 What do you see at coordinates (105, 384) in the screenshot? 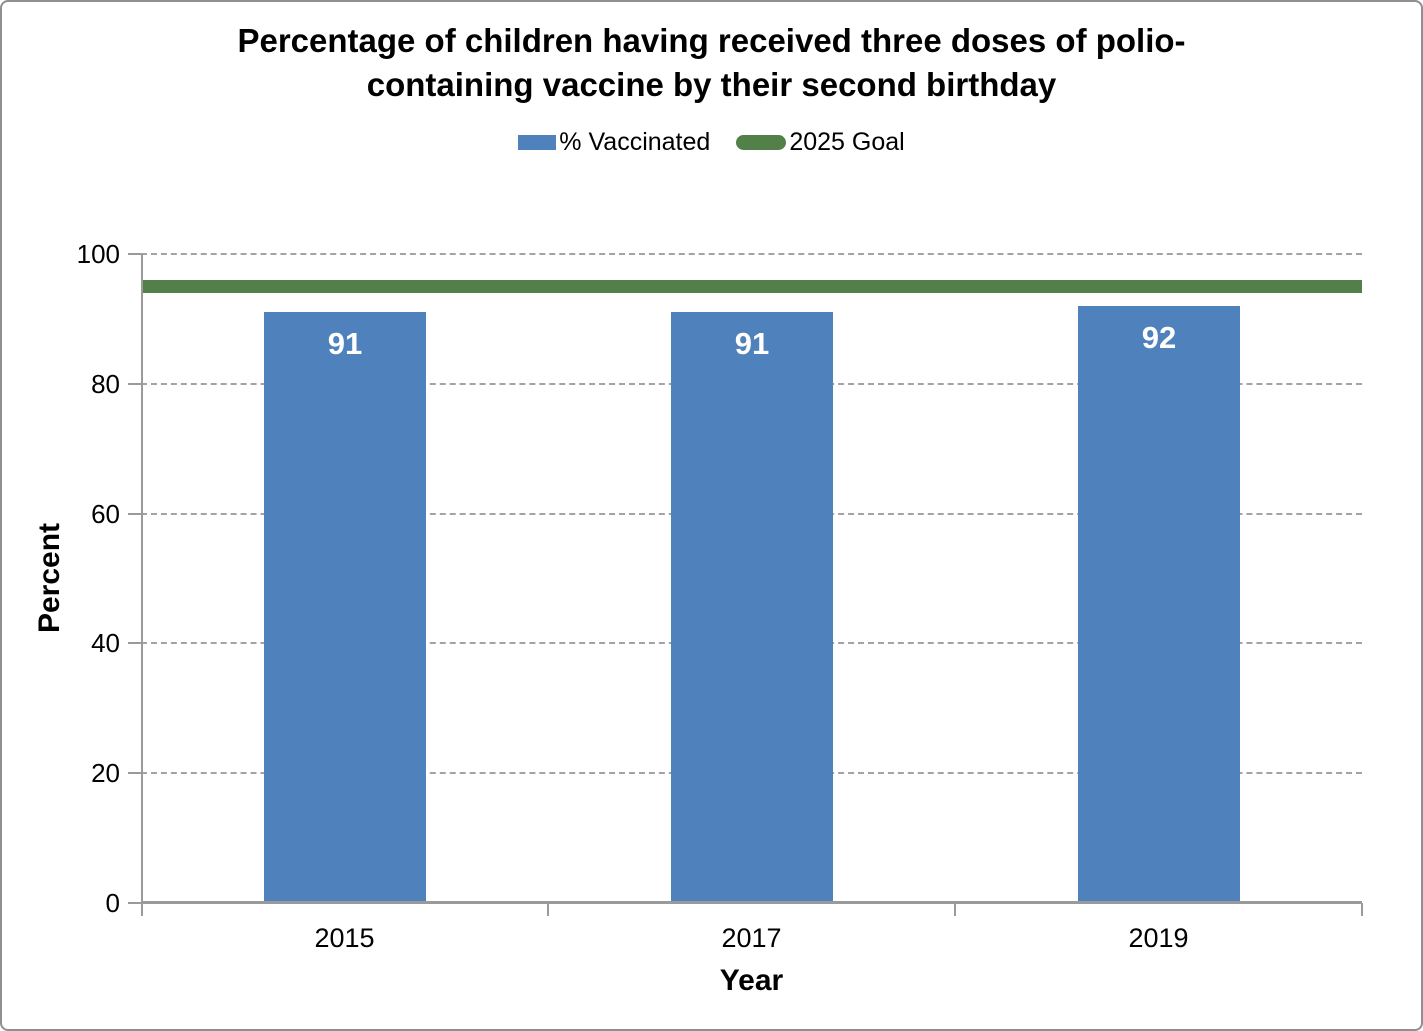
I see `y-tick-label: 80` at bounding box center [105, 384].